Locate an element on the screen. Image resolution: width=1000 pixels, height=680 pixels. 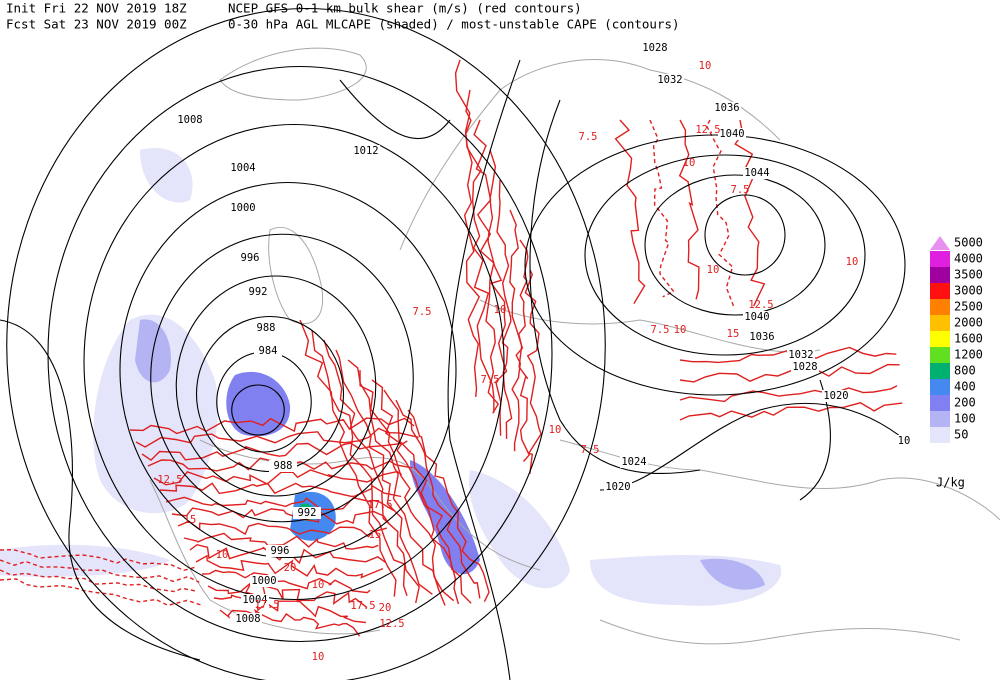
legend-label: 1600 is located at coordinates (968, 339).